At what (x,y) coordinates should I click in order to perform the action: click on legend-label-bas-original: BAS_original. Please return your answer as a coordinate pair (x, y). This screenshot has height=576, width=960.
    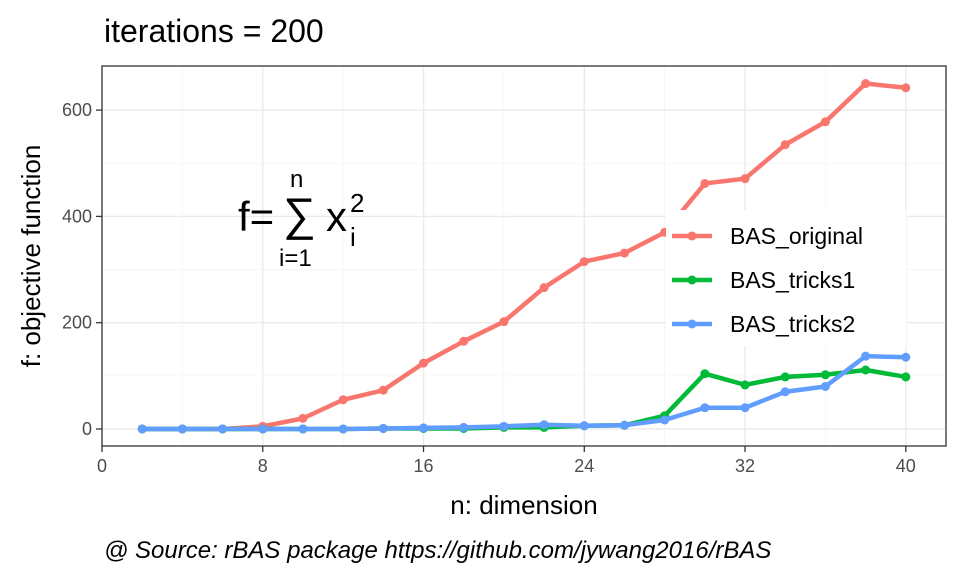
    Looking at the image, I should click on (796, 236).